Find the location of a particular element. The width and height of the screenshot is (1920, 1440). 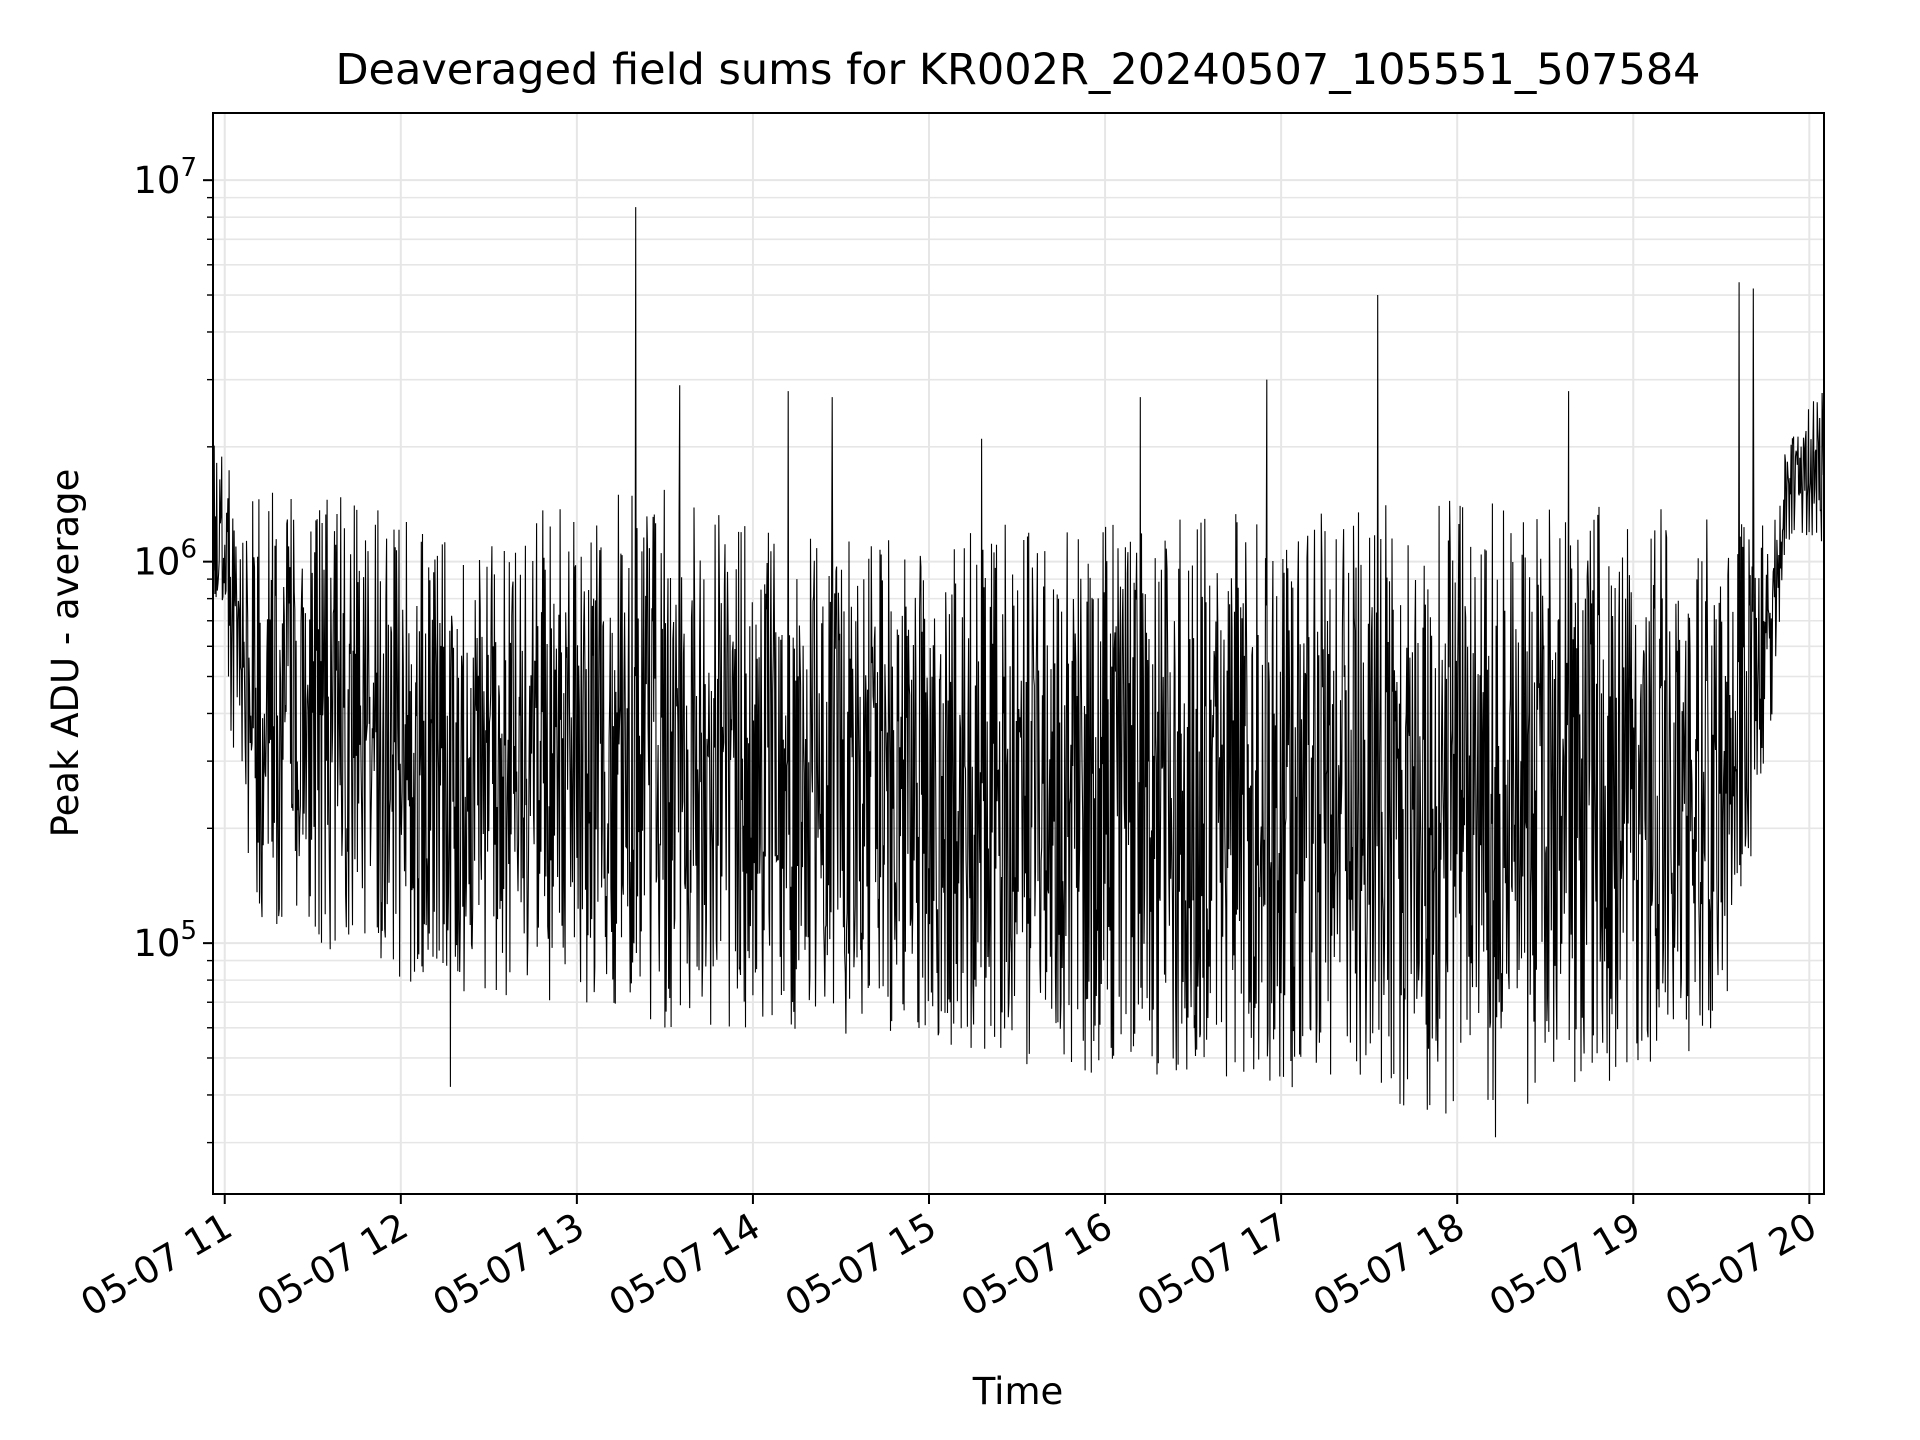

y-axis-label: Peak ADU - average is located at coordinates (65, 653).